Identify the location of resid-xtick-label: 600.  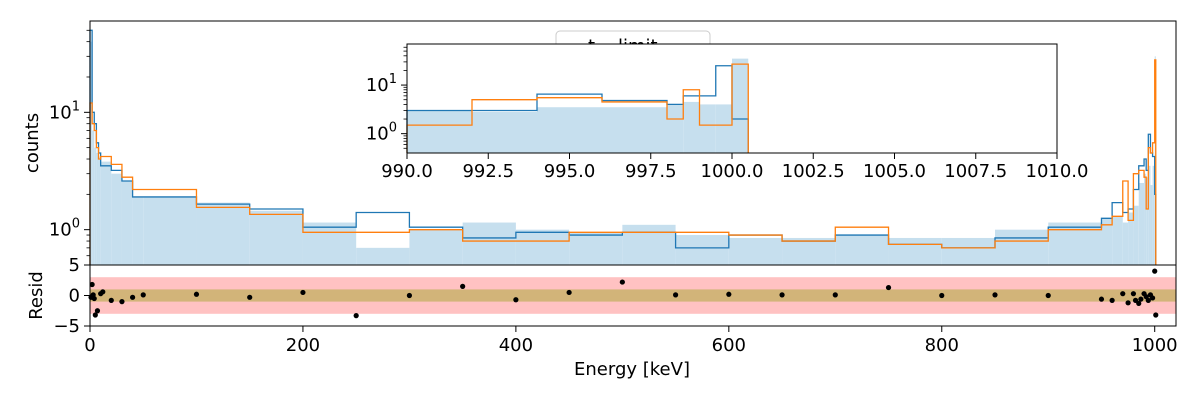
(729, 345).